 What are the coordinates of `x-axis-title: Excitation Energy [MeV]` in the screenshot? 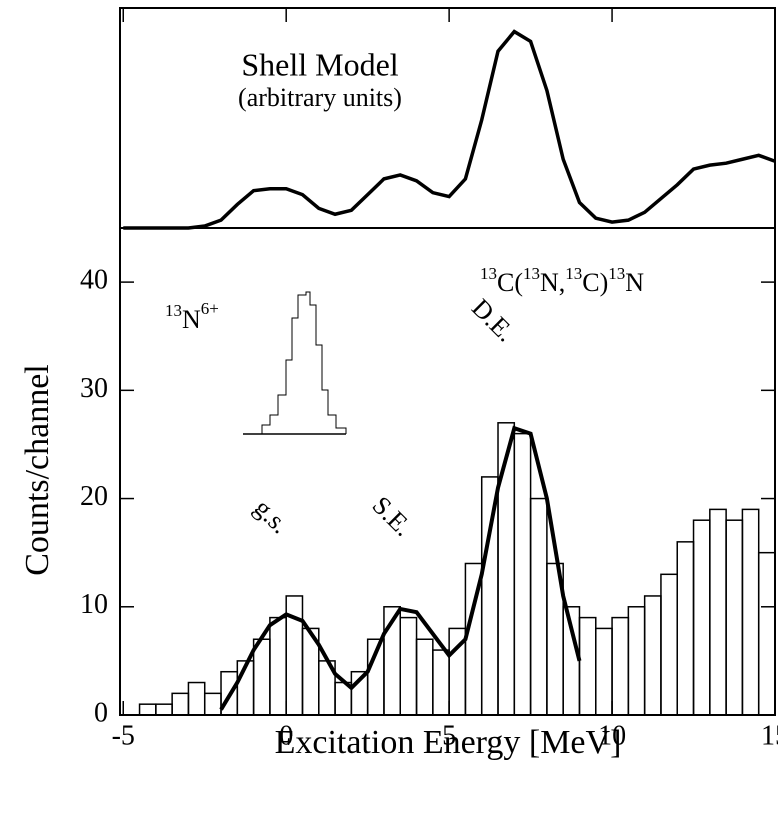 It's located at (448, 742).